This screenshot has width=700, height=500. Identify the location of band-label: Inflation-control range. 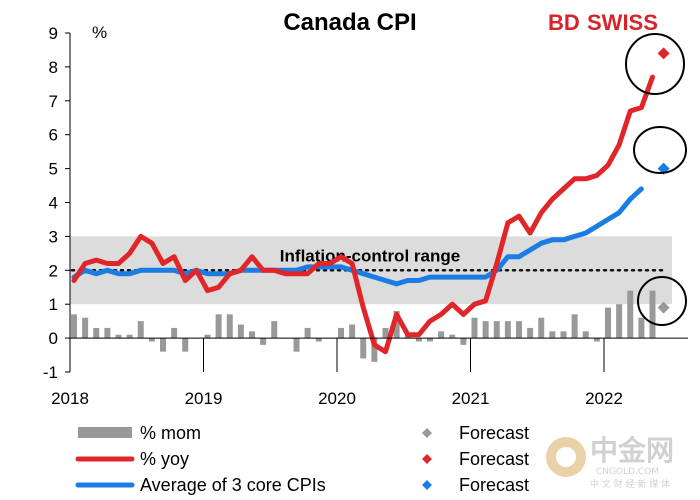
(370, 255).